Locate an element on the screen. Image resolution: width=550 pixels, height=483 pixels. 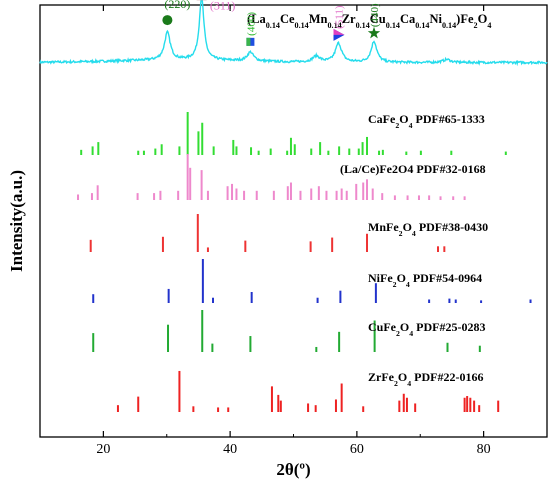
label-text: (La/Ce)Fe2O4 PDF#32-0168 is located at coordinates (413, 169).